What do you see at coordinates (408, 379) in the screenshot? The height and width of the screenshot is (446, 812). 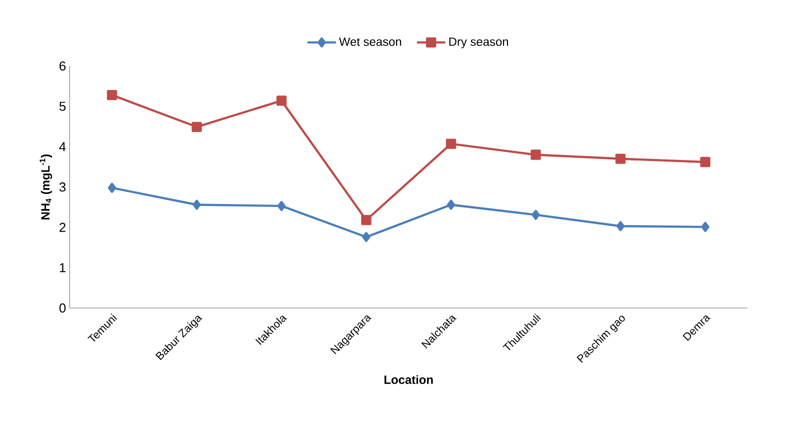 I see `x-axis-title: Location` at bounding box center [408, 379].